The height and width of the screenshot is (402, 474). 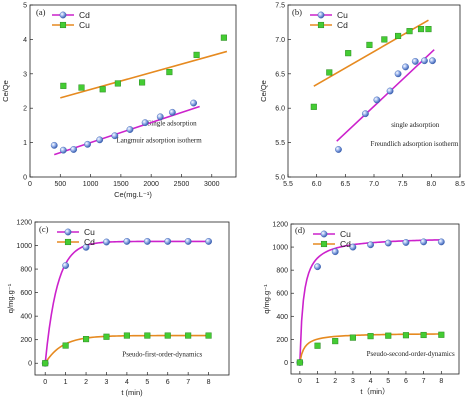 I want to click on panel-label: (c), so click(x=44, y=229).